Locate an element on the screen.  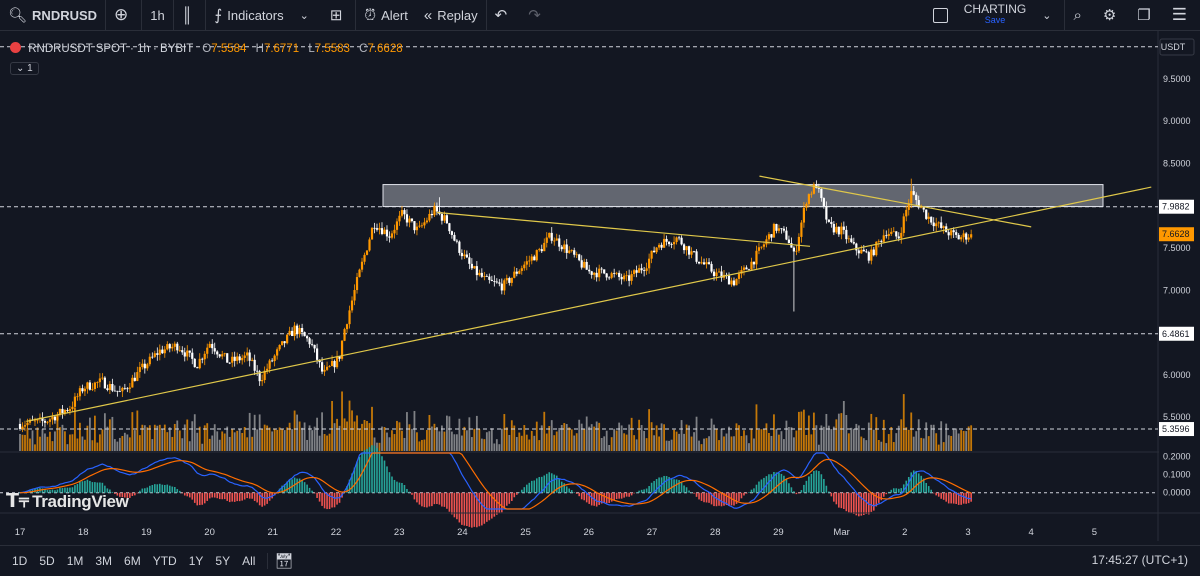
range-button-1d: 1D is located at coordinates (20, 561).